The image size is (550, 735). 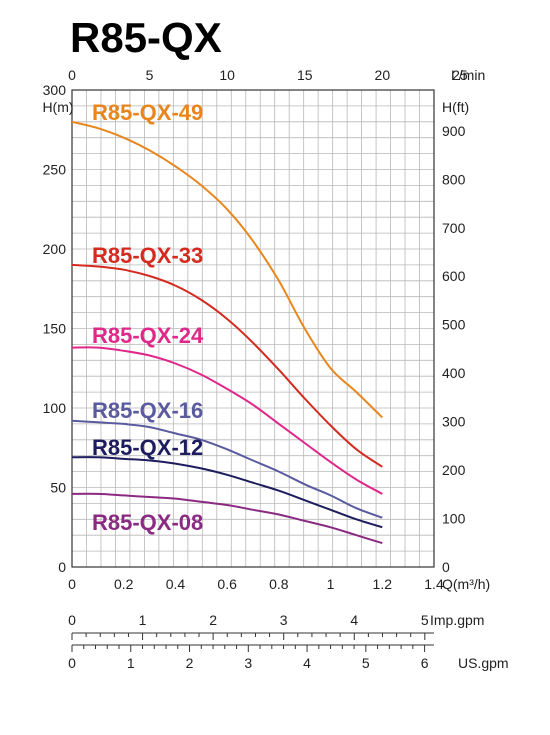 I want to click on y-left-tick-label: 100, so click(x=55, y=408).